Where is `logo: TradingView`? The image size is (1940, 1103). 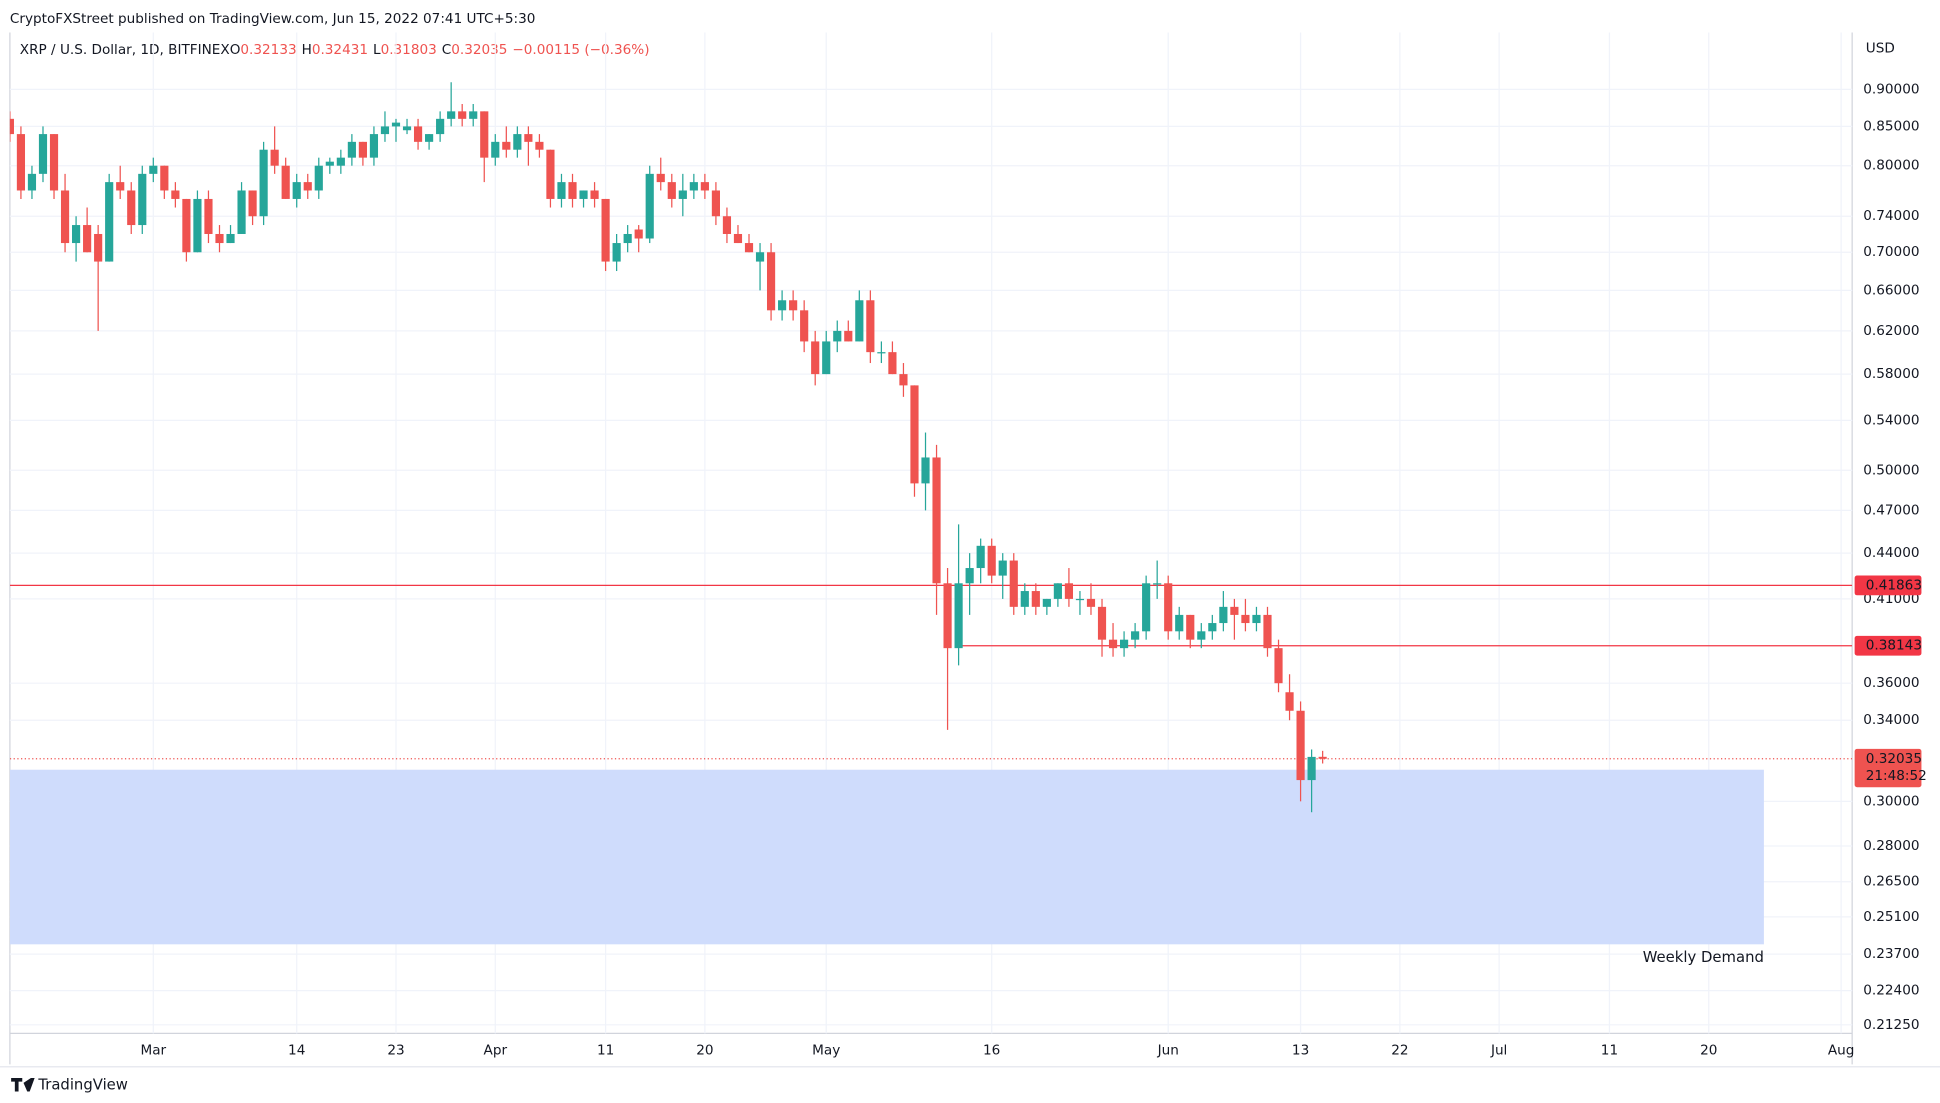
logo: TradingView is located at coordinates (69, 1084).